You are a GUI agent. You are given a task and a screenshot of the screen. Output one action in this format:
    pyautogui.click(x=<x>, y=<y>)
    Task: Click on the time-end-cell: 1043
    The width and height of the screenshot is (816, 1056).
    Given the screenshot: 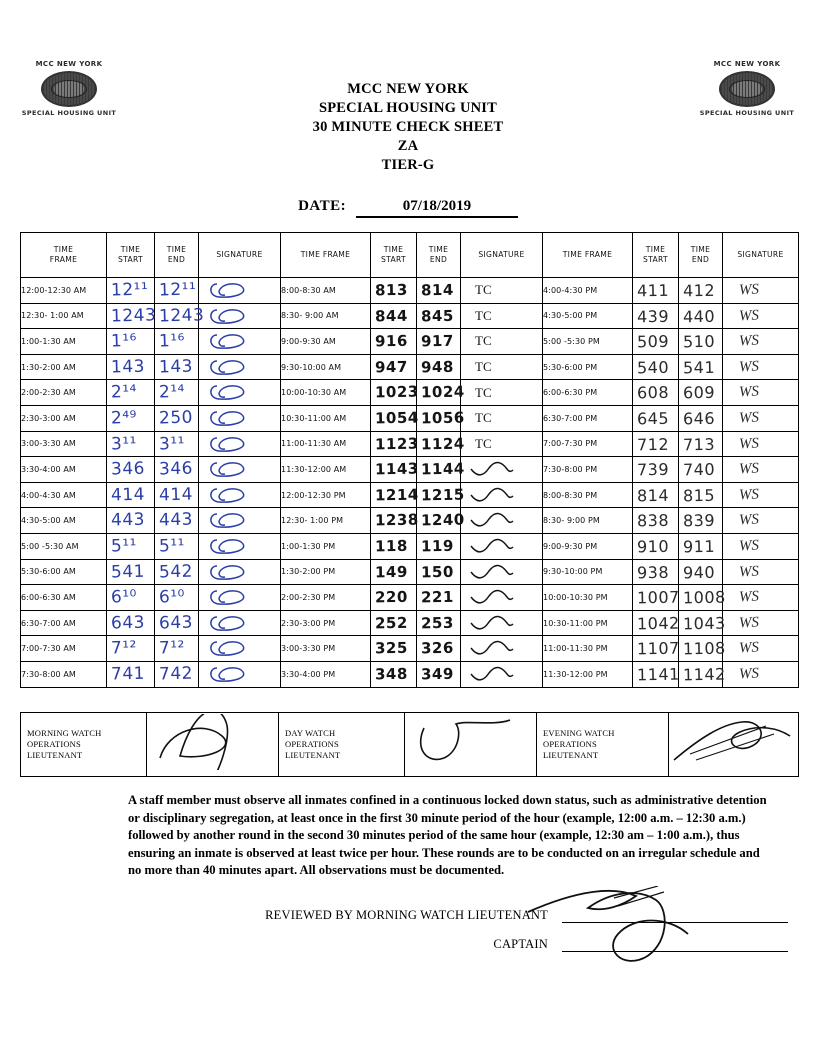 What is the action you would take?
    pyautogui.click(x=702, y=623)
    